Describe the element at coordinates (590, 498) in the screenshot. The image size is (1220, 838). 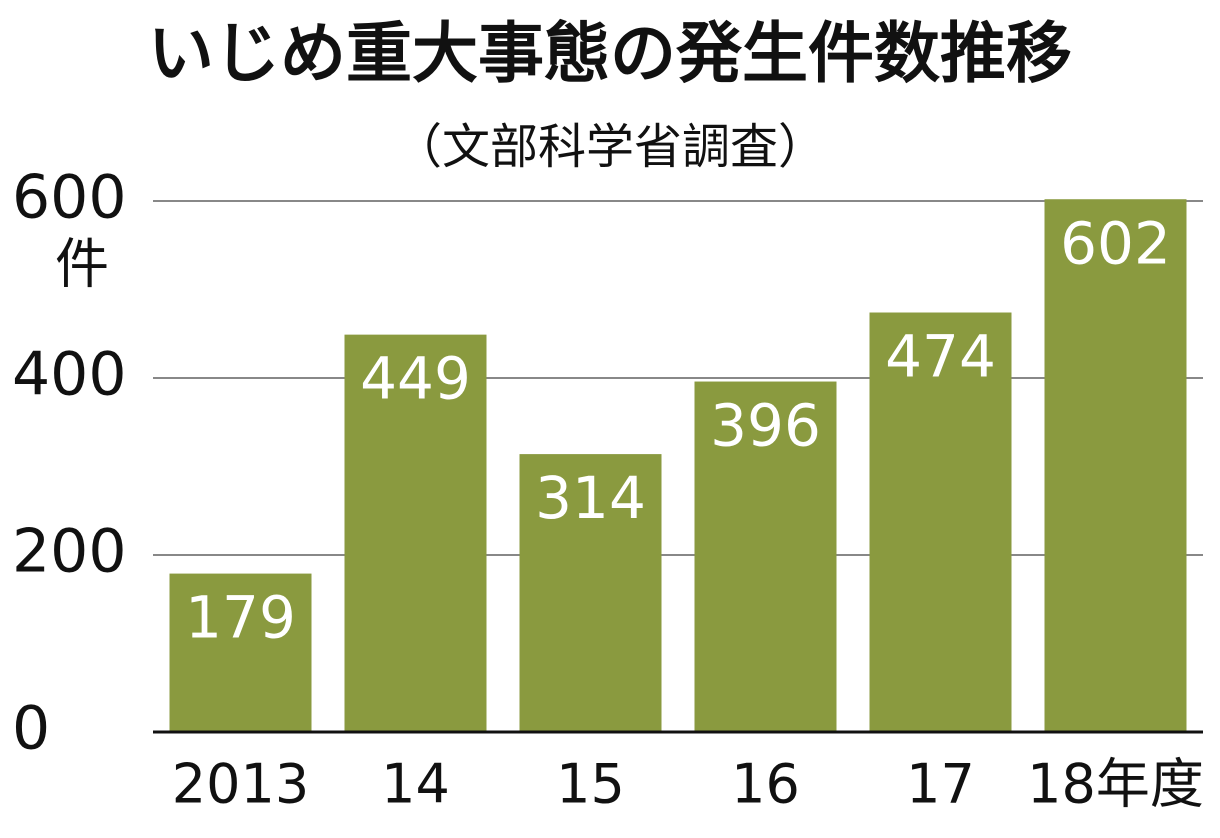
I see `value-label: 314` at that location.